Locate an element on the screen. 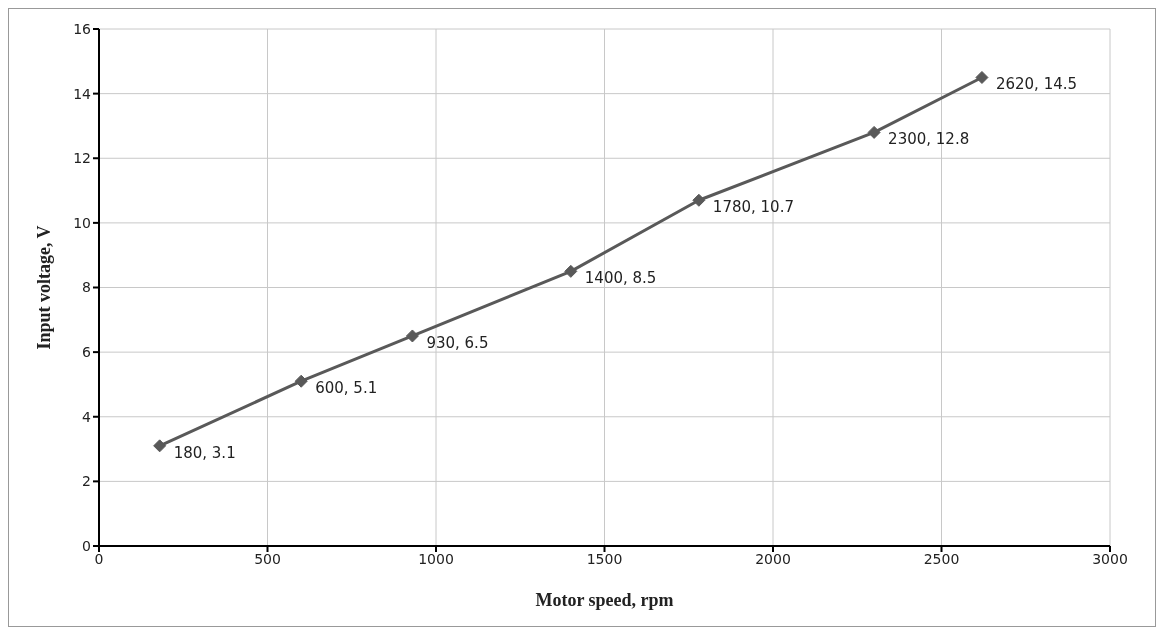  data-label: 1400, 8.5 is located at coordinates (620, 278).